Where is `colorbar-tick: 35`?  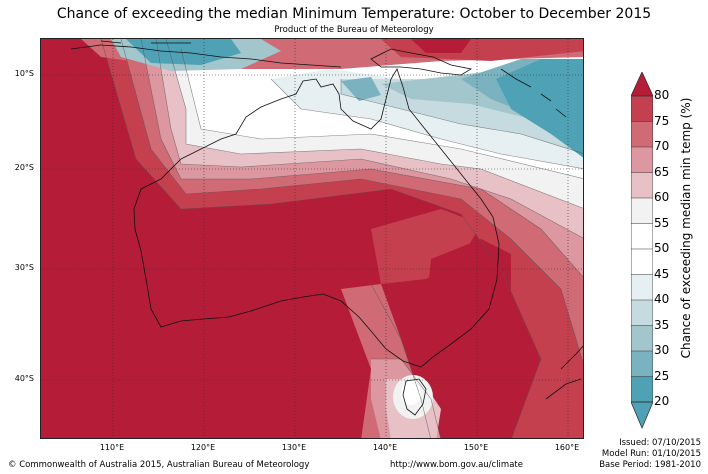 colorbar-tick: 35 is located at coordinates (662, 324).